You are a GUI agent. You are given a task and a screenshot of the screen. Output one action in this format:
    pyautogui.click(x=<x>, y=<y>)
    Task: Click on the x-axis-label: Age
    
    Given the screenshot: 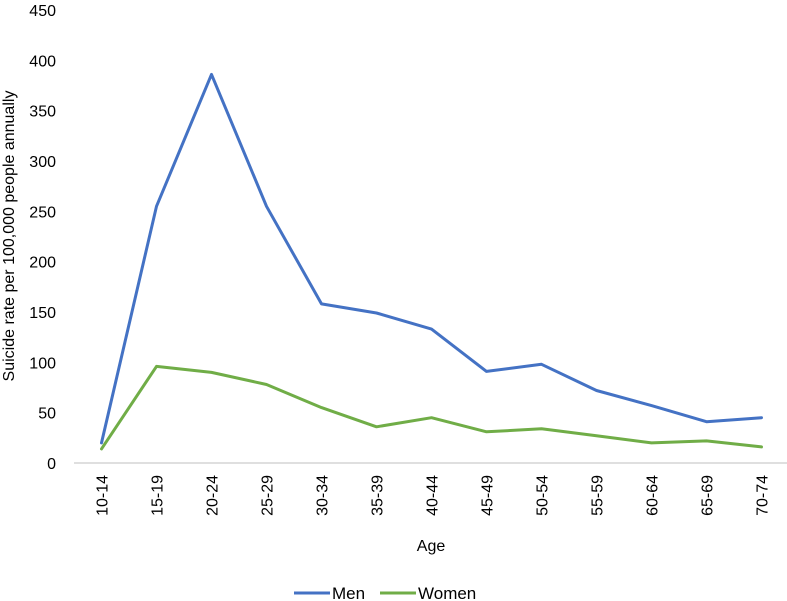 What is the action you would take?
    pyautogui.click(x=431, y=546)
    